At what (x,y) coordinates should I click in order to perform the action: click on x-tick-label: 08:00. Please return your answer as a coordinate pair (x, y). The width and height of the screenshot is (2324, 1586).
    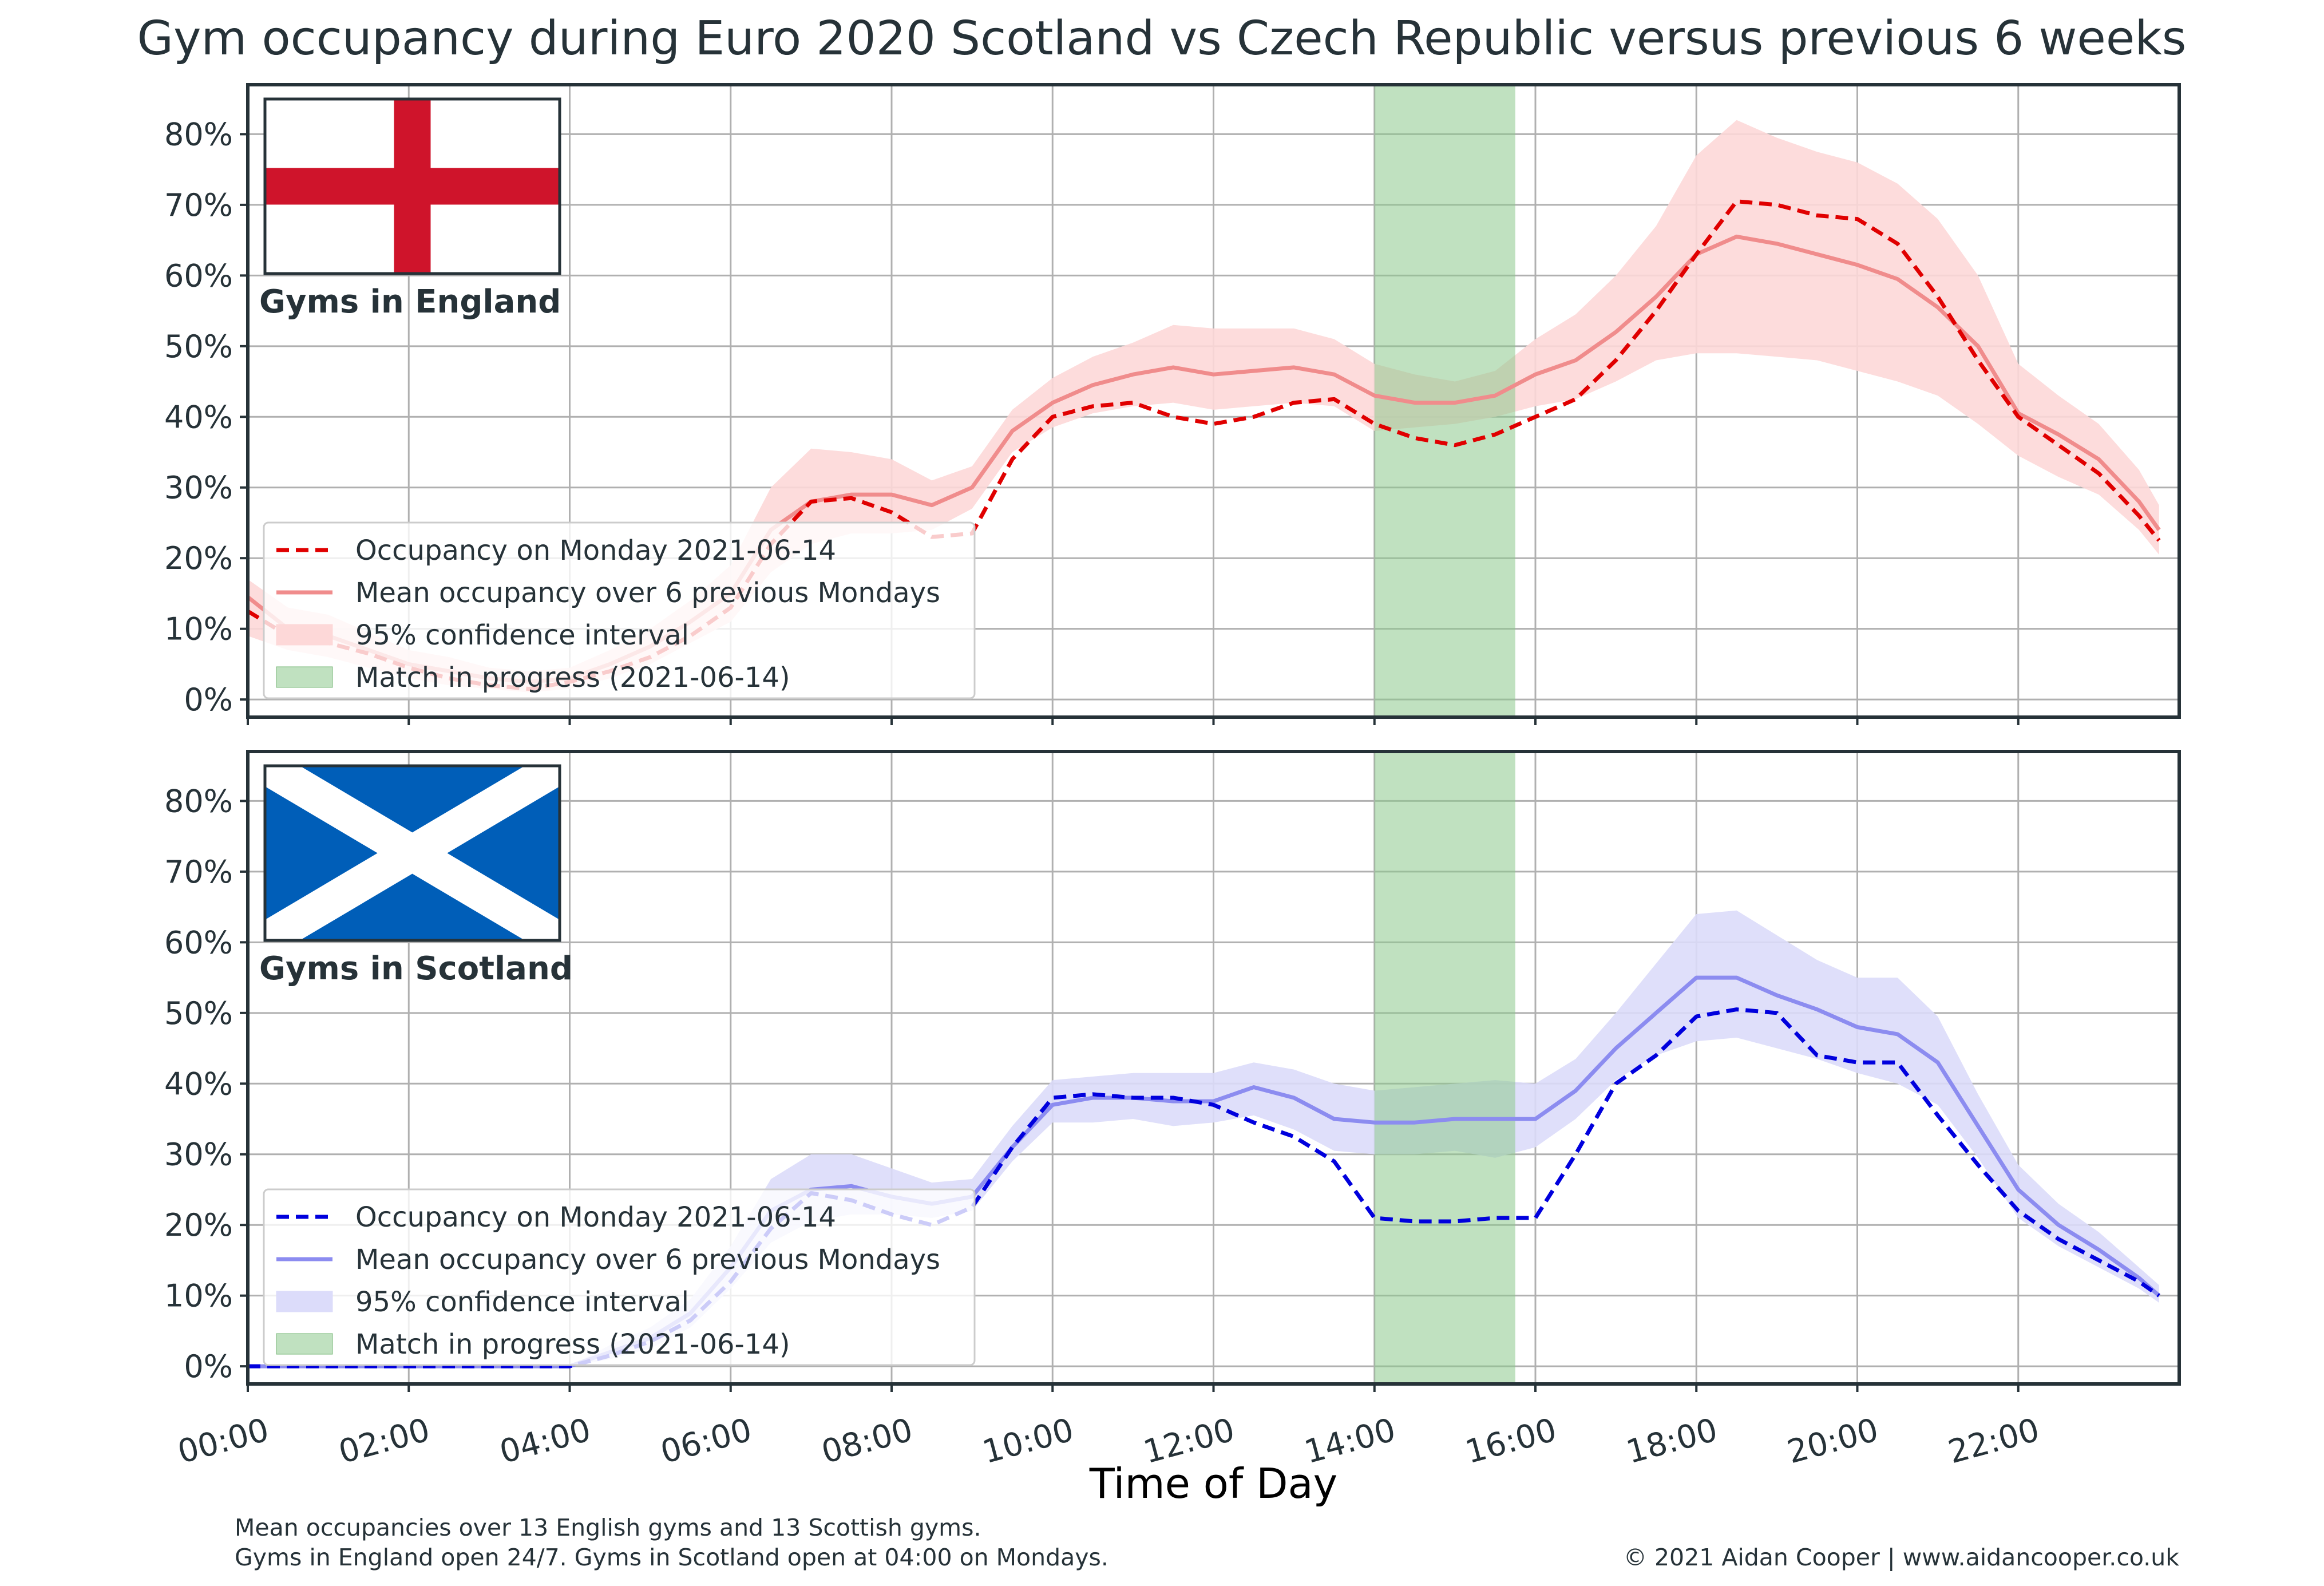
    Looking at the image, I should click on (868, 1442).